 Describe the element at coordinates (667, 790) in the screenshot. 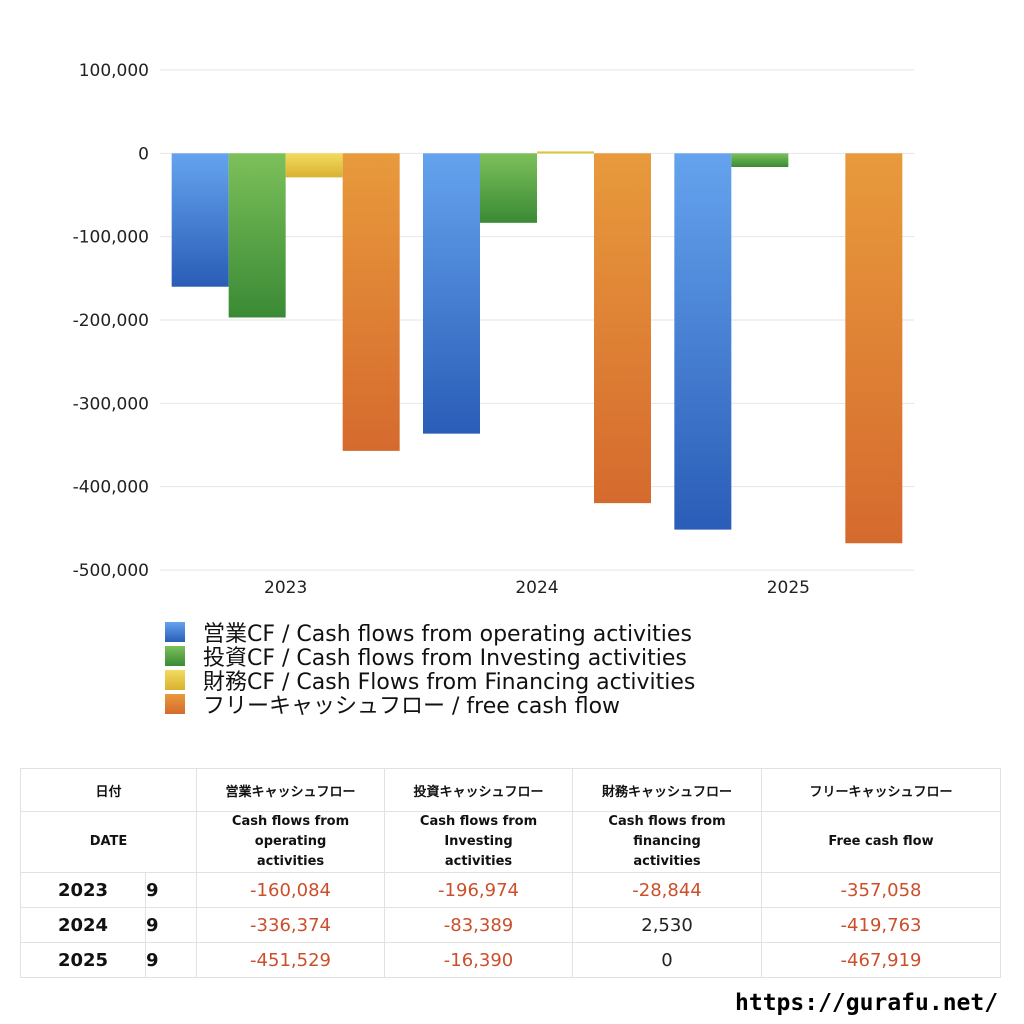

I see `header-financing-jp: 財務キャッシュフロー` at that location.